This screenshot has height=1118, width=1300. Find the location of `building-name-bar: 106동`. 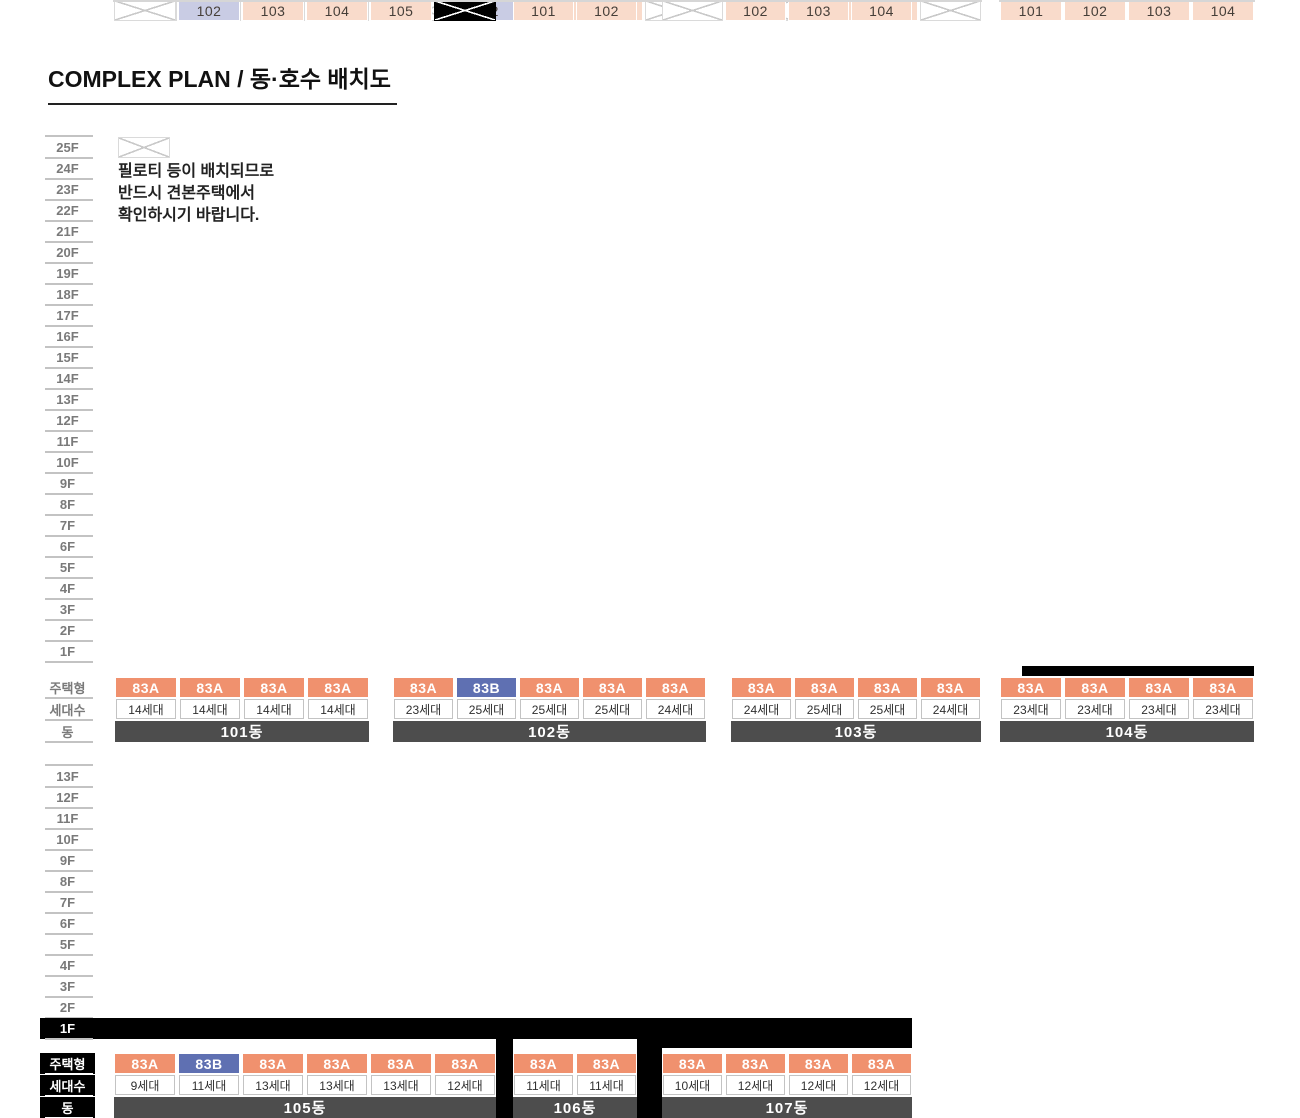

building-name-bar: 106동 is located at coordinates (575, 1107).